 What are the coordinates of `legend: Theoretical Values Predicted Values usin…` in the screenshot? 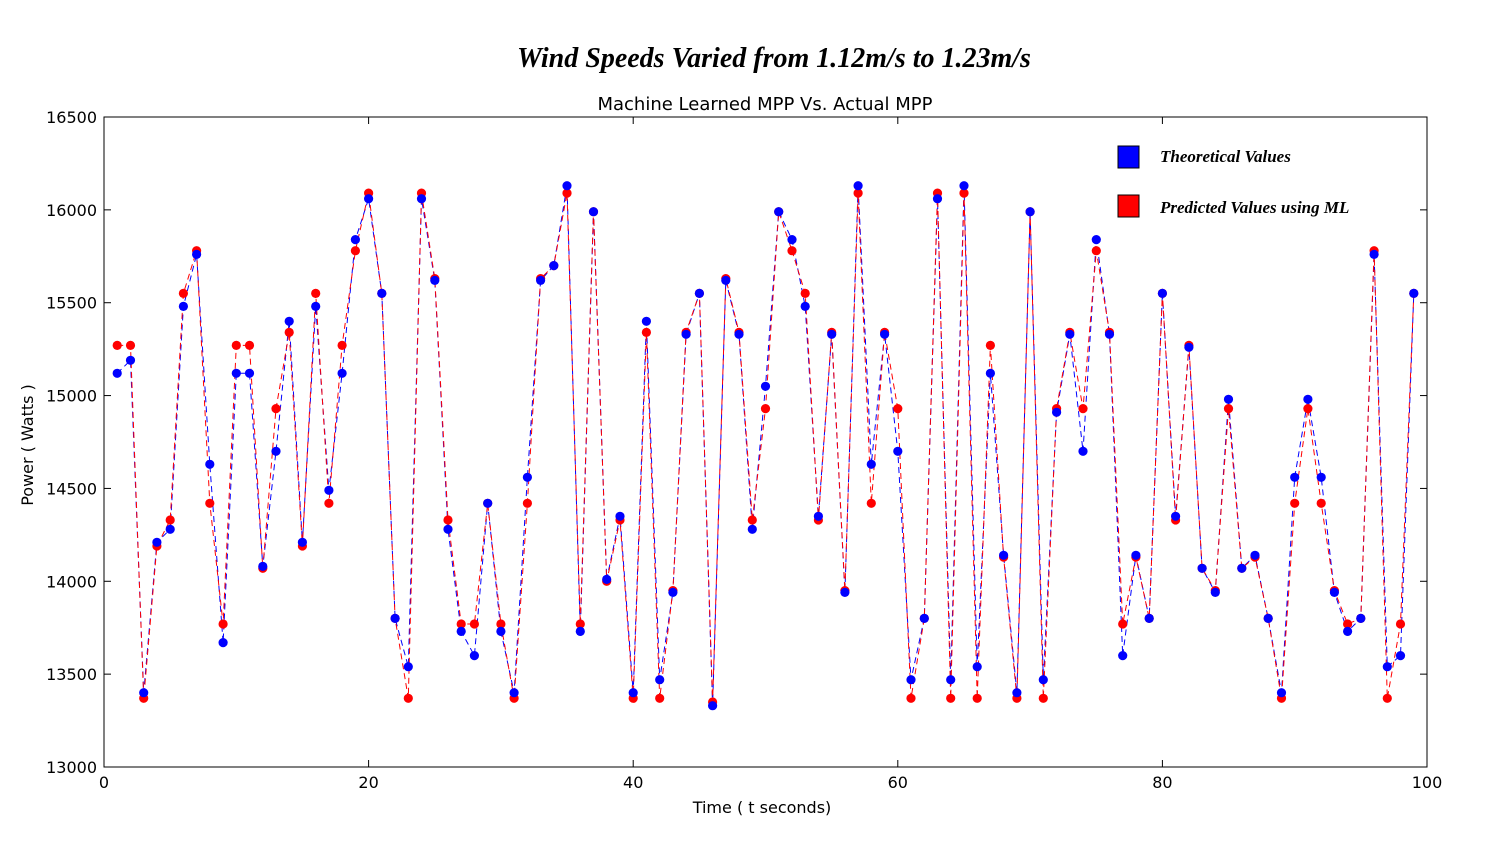 It's located at (1233, 181).